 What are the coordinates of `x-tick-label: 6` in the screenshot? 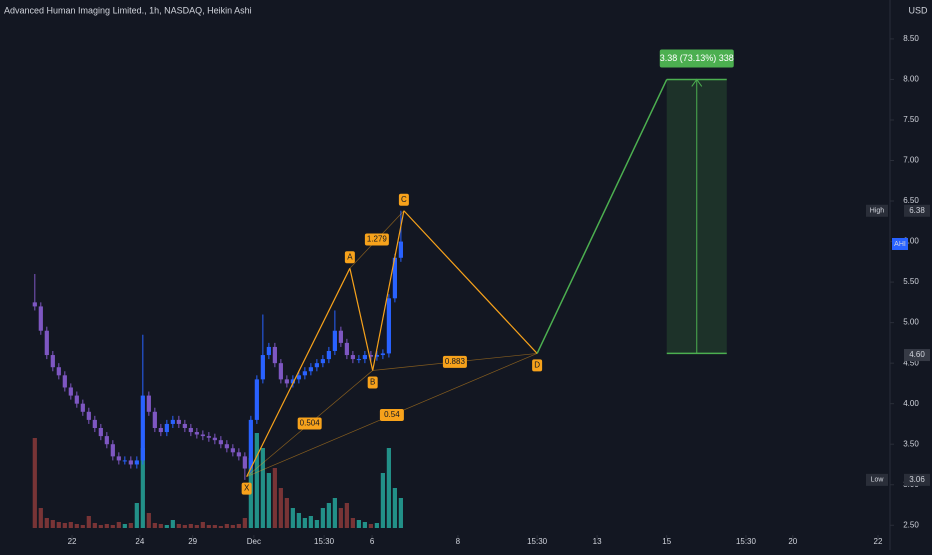 It's located at (372, 541).